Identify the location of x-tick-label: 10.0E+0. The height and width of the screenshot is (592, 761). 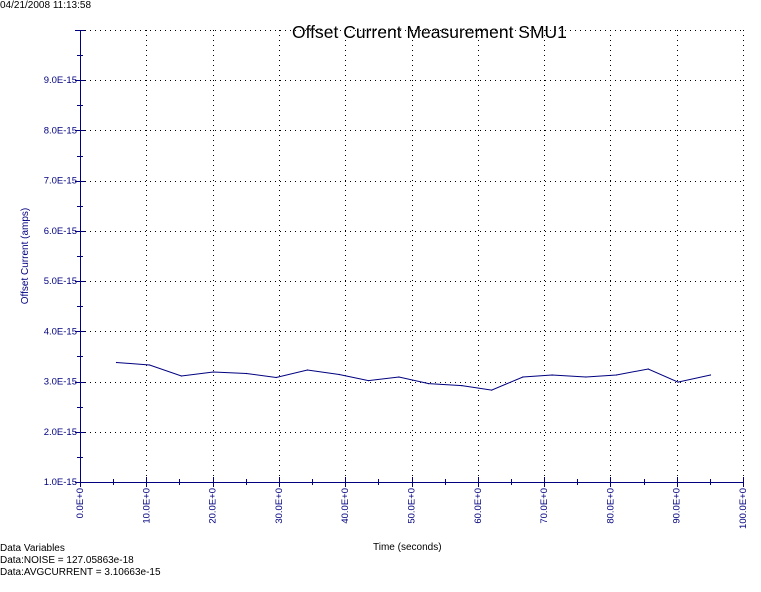
(146, 506).